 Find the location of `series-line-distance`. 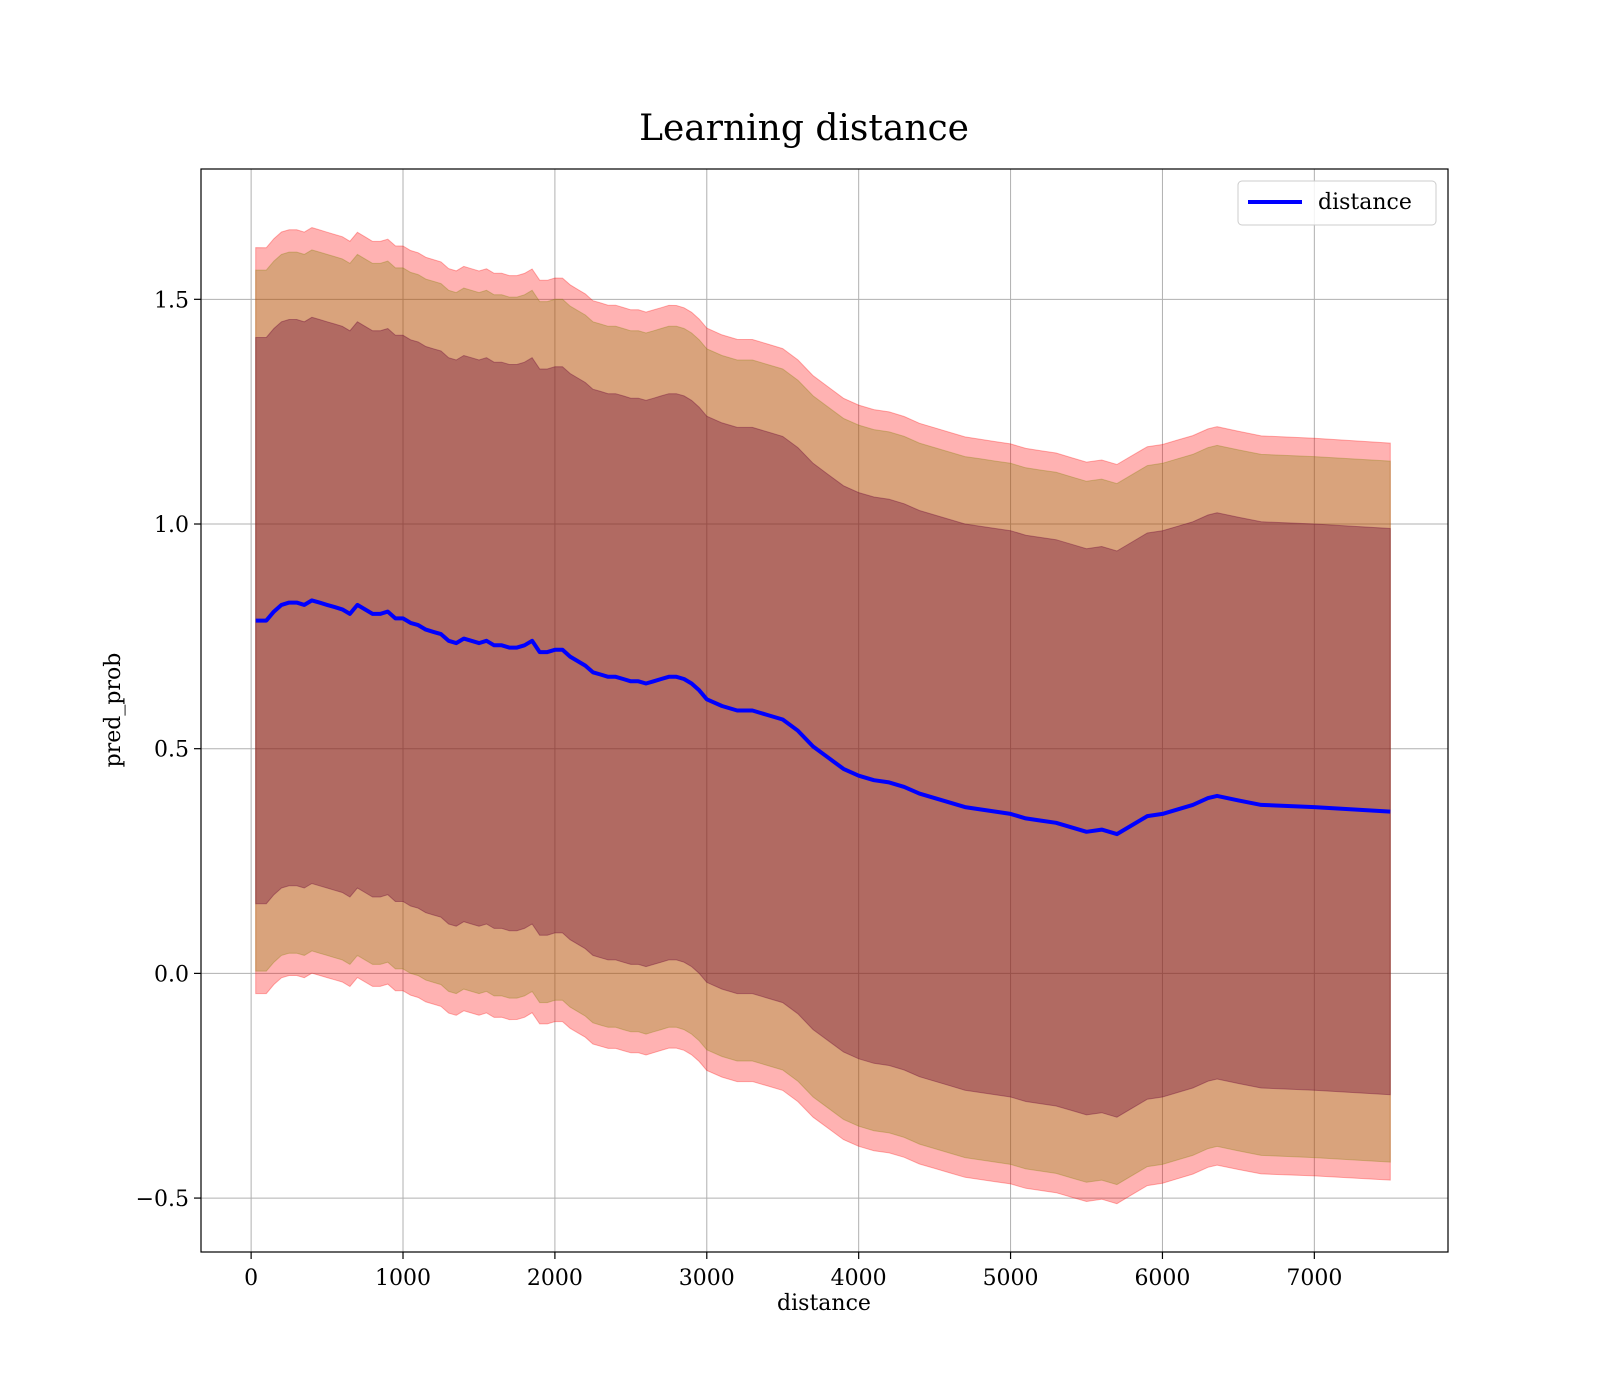

series-line-distance is located at coordinates (823, 717).